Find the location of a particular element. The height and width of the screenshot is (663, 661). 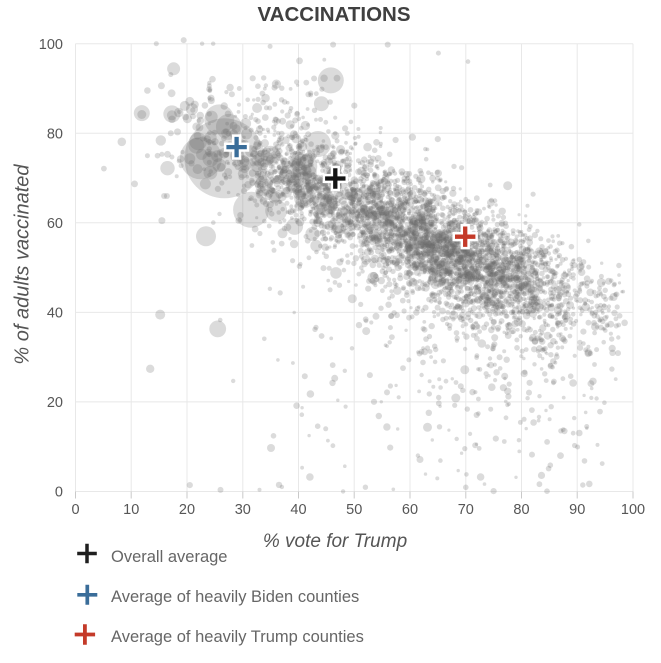

svg-text: % of adults vaccinated is located at coordinates (23, 264).